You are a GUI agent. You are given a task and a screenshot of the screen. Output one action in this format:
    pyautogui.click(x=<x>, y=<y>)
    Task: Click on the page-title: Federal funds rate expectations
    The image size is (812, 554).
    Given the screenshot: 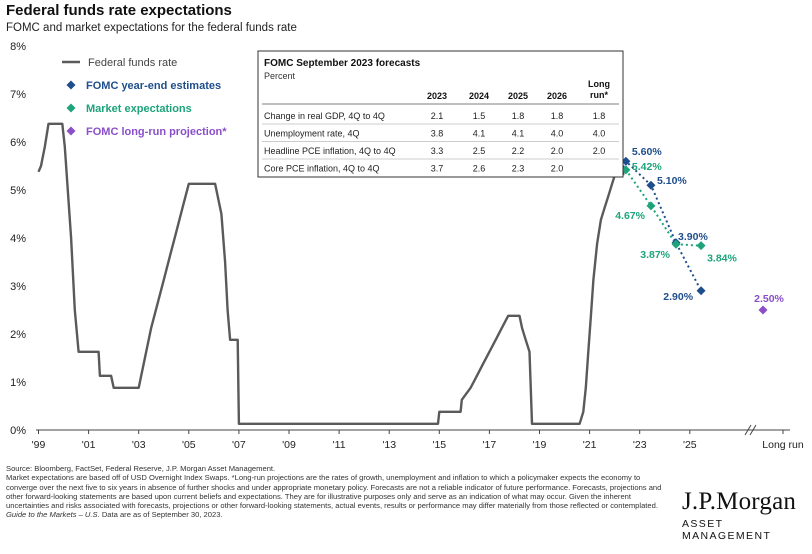 What is the action you would take?
    pyautogui.click(x=119, y=10)
    